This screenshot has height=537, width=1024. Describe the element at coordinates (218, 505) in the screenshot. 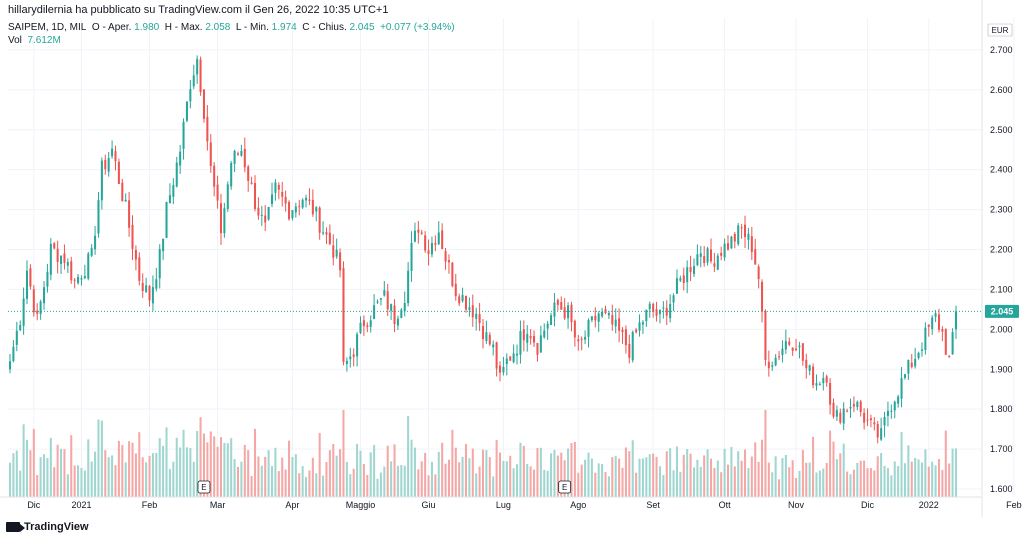

I see `time-tick-label: Mar` at that location.